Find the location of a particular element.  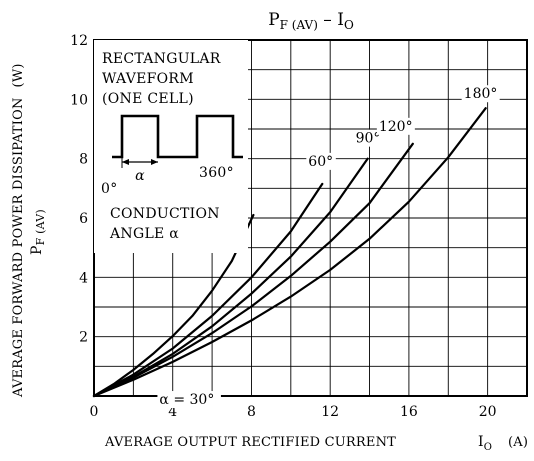

x-tick-label: 12 is located at coordinates (330, 412).